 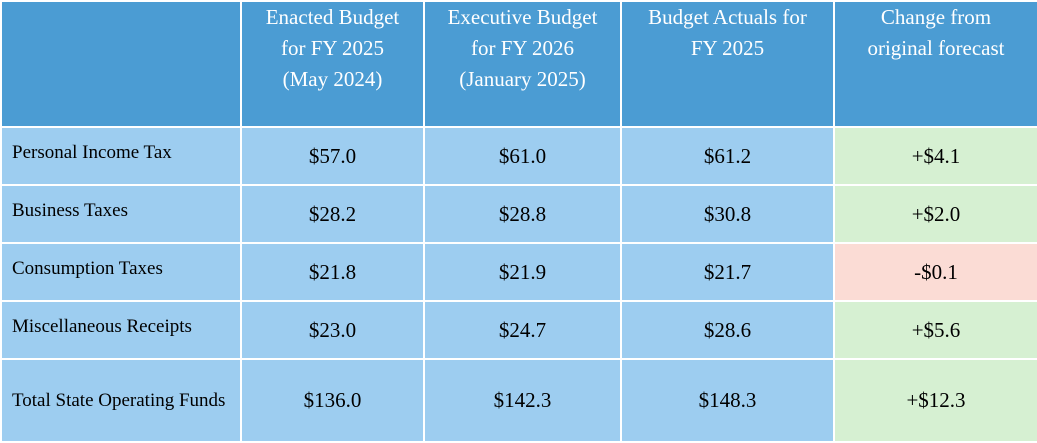 I want to click on header-label: Change from original forecast, so click(x=936, y=32).